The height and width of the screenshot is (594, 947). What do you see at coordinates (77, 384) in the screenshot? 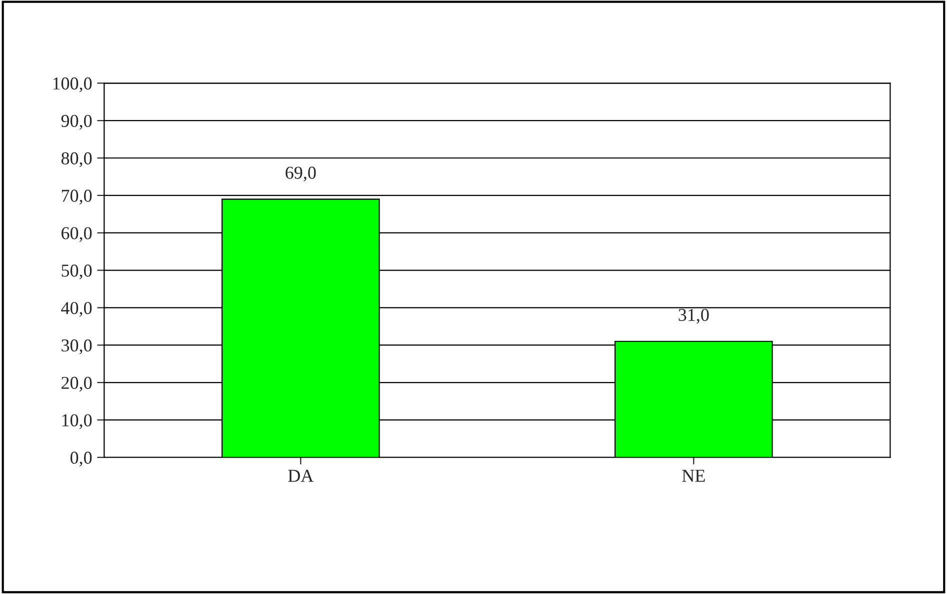
I see `y-tick-label: 20,0` at bounding box center [77, 384].